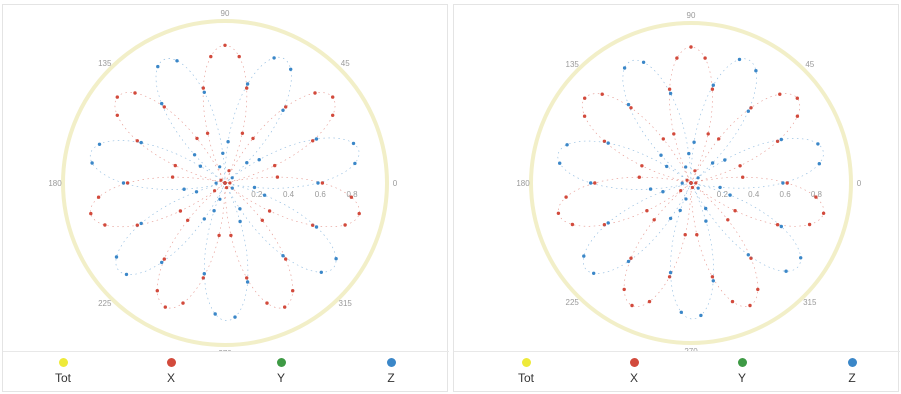 This screenshot has width=901, height=394. Describe the element at coordinates (677, 371) in the screenshot. I see `legend-right: Tot X Y Z` at that location.